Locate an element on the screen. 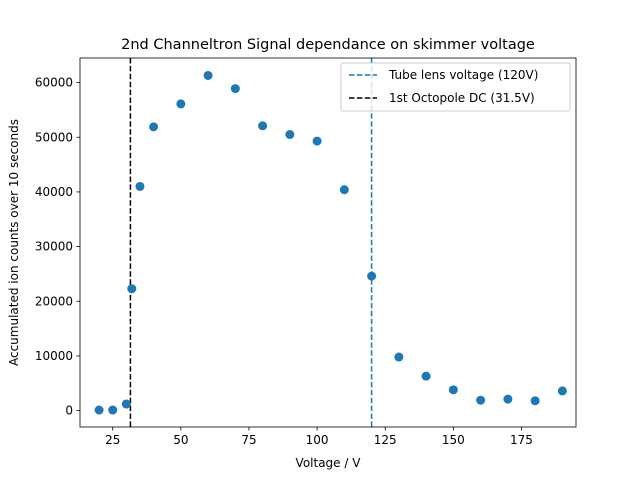 This screenshot has width=640, height=480. y-axis-ticks: 0 10000 20000 30000 40000 50000 60000 is located at coordinates (57, 247).